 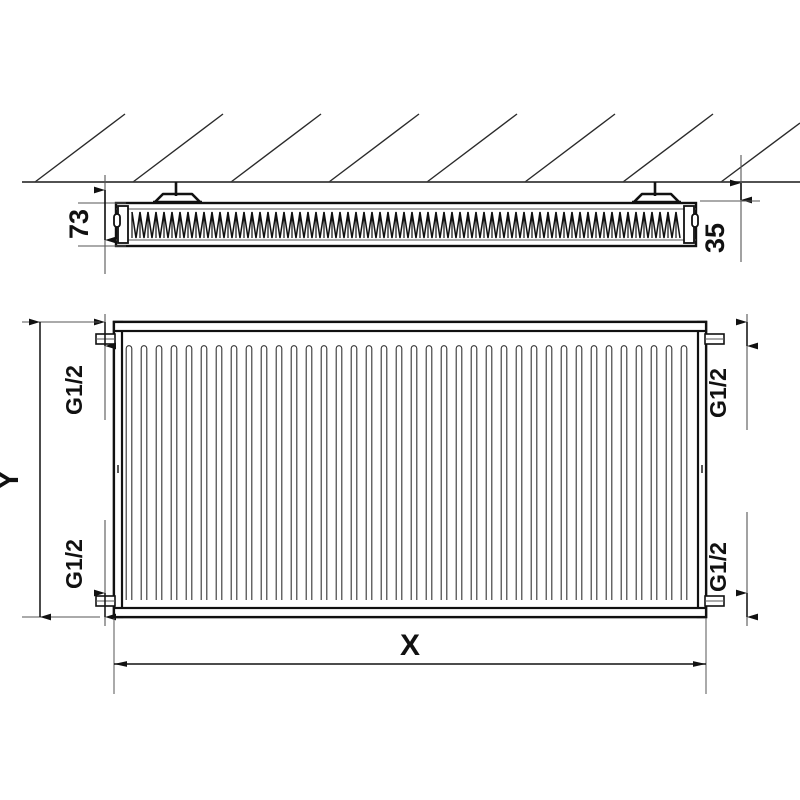 I want to click on section-right-endcap, so click(x=691, y=224).